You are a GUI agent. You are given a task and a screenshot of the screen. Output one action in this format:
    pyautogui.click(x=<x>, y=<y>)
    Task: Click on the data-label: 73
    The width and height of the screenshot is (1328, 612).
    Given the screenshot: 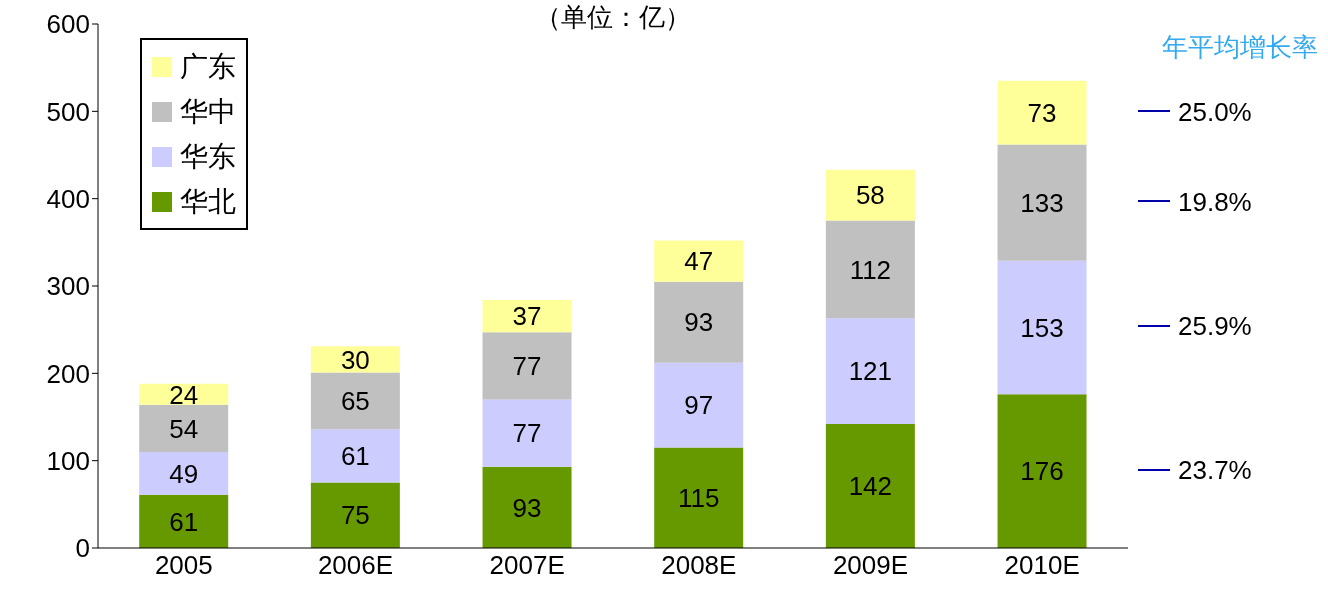 What is the action you would take?
    pyautogui.click(x=1042, y=112)
    